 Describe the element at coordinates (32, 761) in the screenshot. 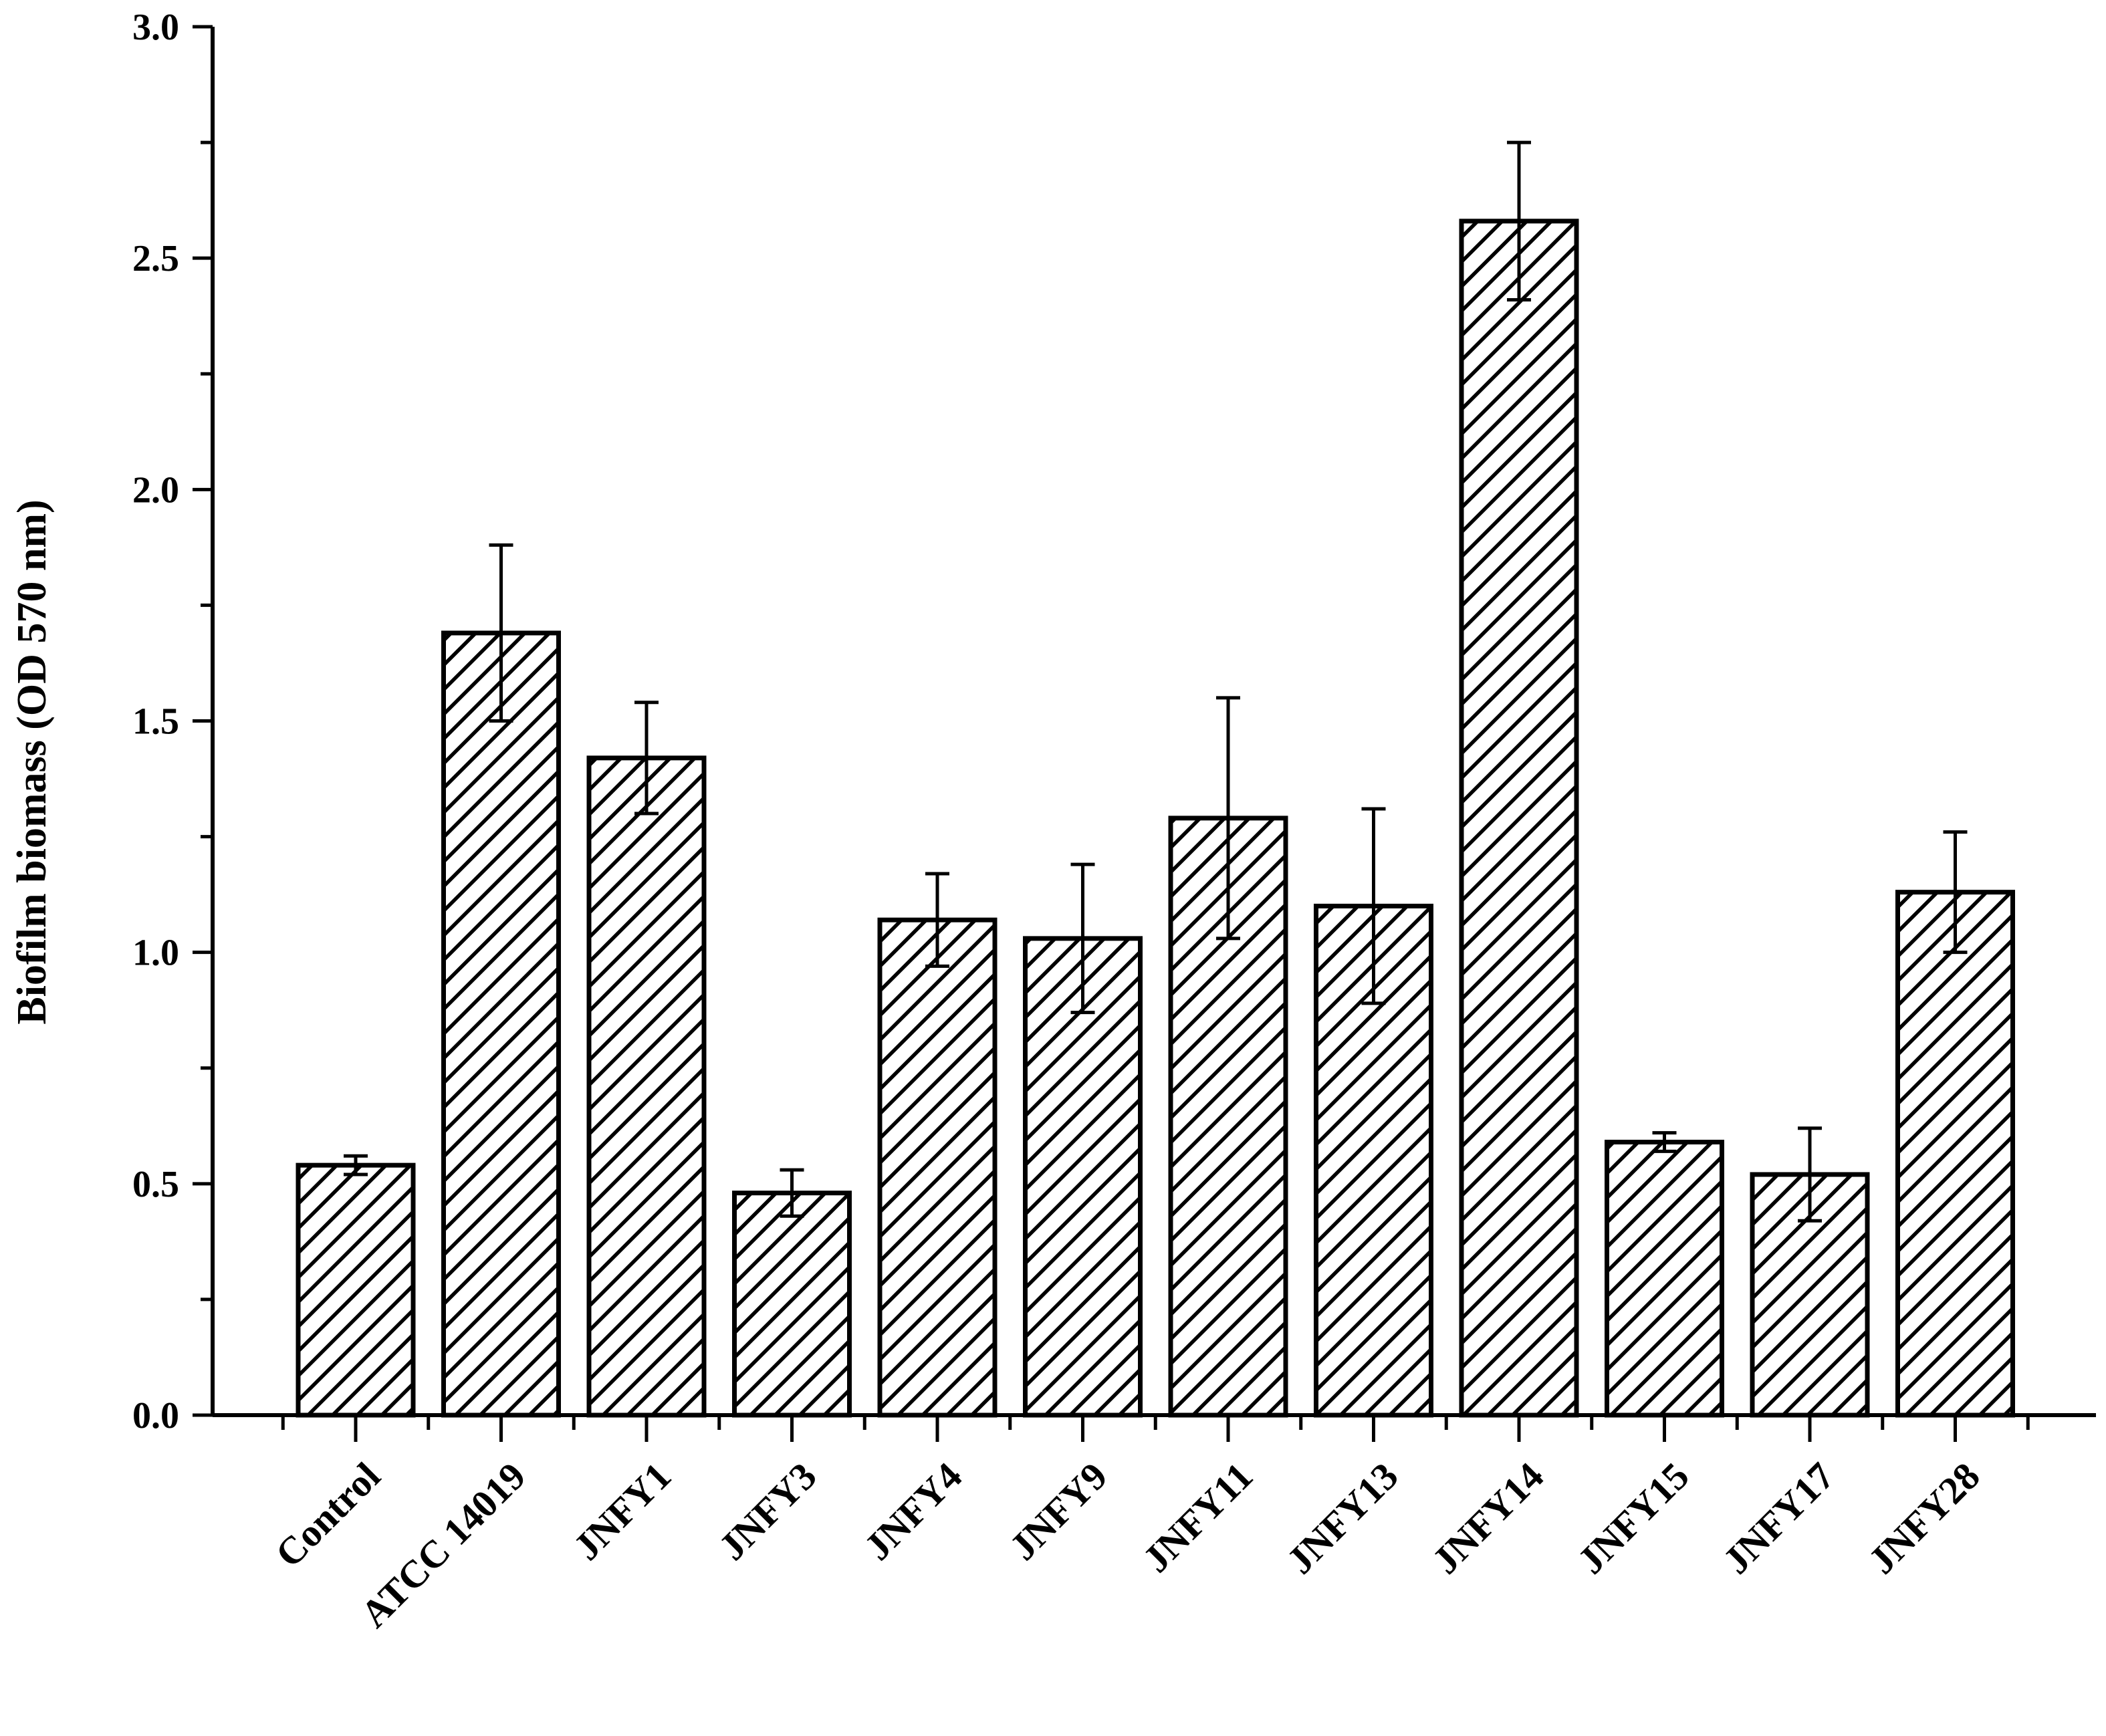

I see `y-axis-title: Biofilm biomass (OD 570 nm)` at that location.